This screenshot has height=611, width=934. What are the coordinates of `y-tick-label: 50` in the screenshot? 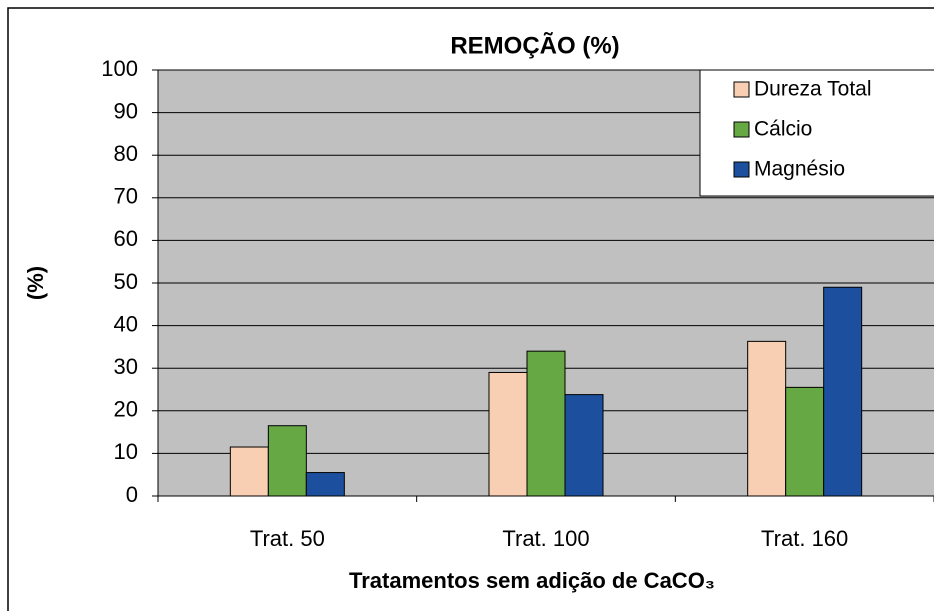 It's located at (126, 281).